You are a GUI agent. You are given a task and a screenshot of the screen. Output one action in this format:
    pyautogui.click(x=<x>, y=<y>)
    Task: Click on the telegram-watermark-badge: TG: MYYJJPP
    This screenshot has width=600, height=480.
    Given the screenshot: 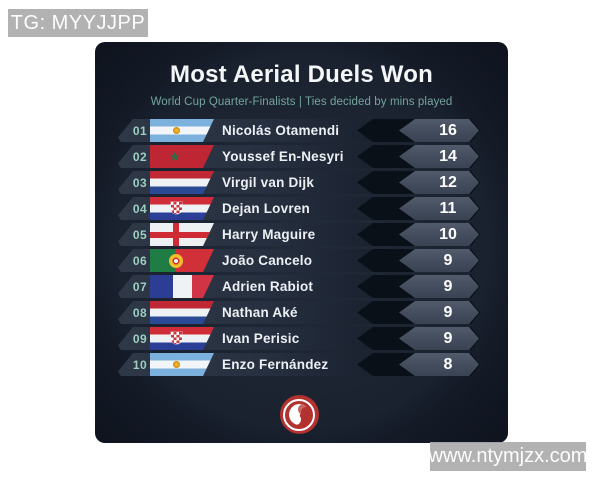 What is the action you would take?
    pyautogui.click(x=78, y=23)
    